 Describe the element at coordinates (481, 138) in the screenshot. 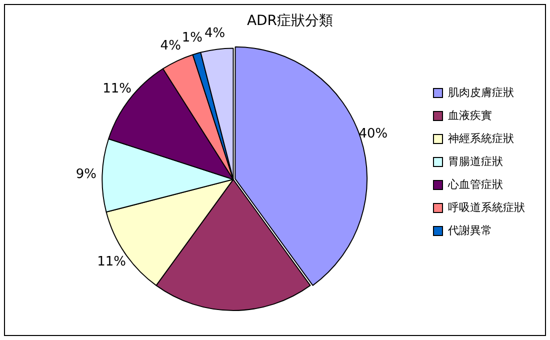

I see `legend-label: 神經系統症狀` at that location.